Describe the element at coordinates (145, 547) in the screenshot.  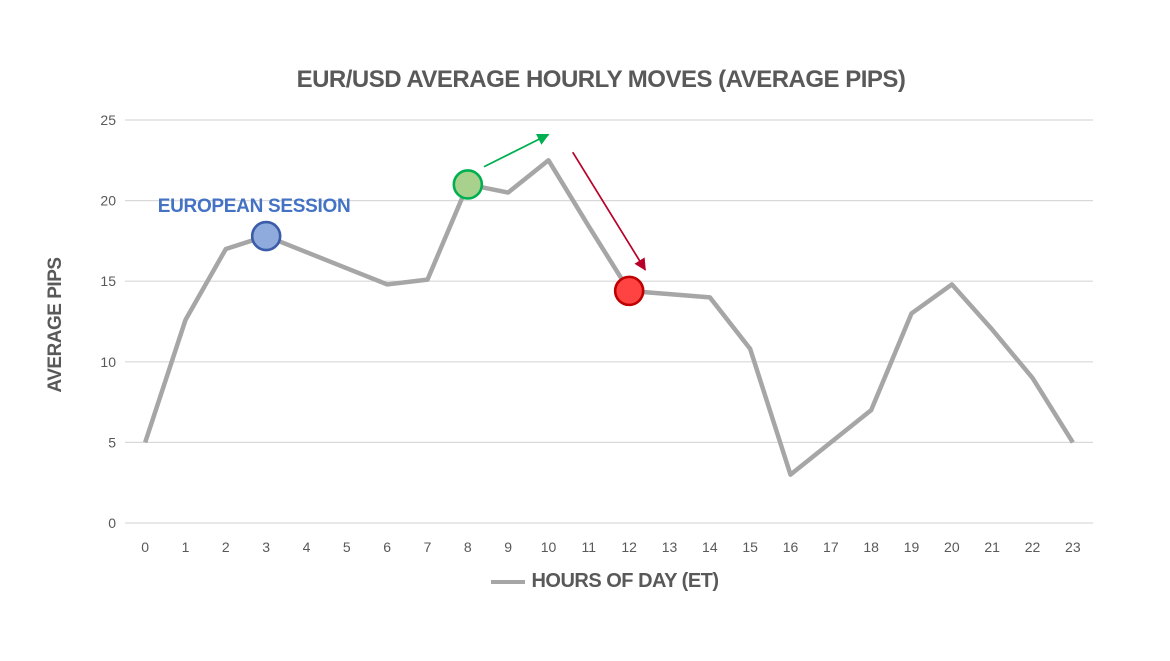
I see `x-tick-label: 0` at that location.